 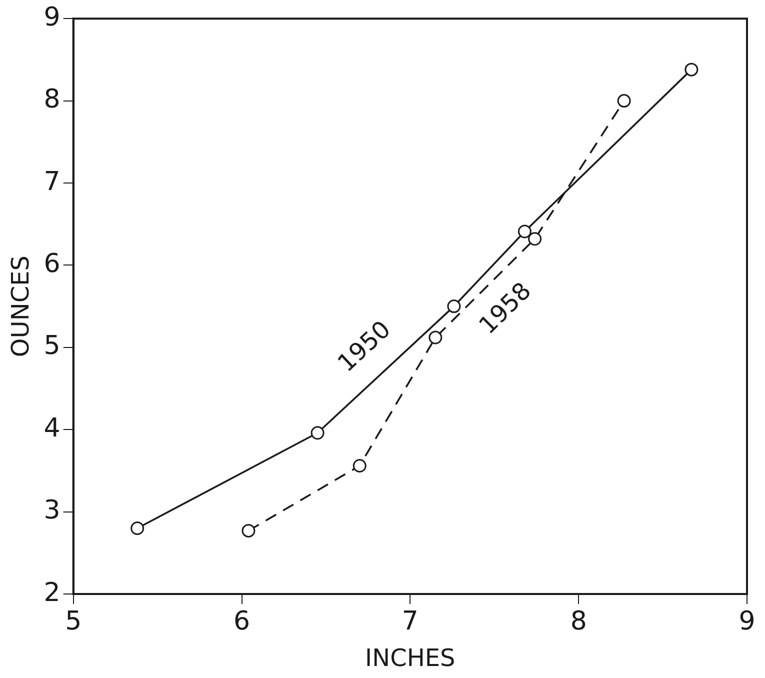 What do you see at coordinates (52, 99) in the screenshot?
I see `y-tick-label: 8` at bounding box center [52, 99].